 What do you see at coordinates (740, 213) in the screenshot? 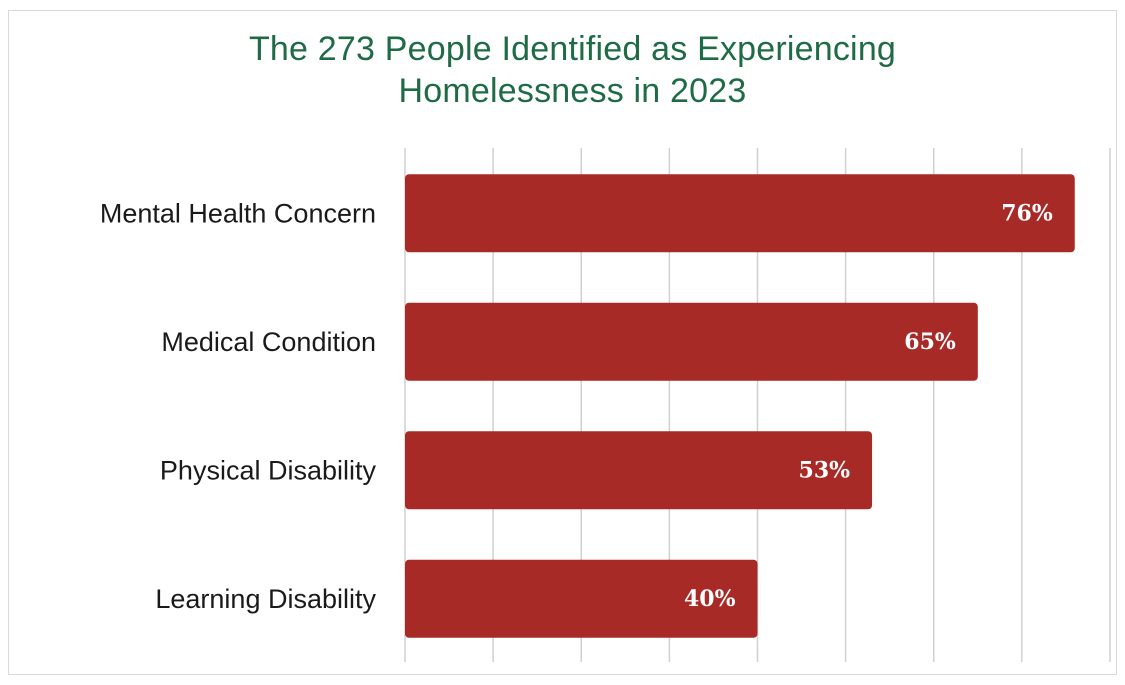
I see `bar-mental-health-concern` at bounding box center [740, 213].